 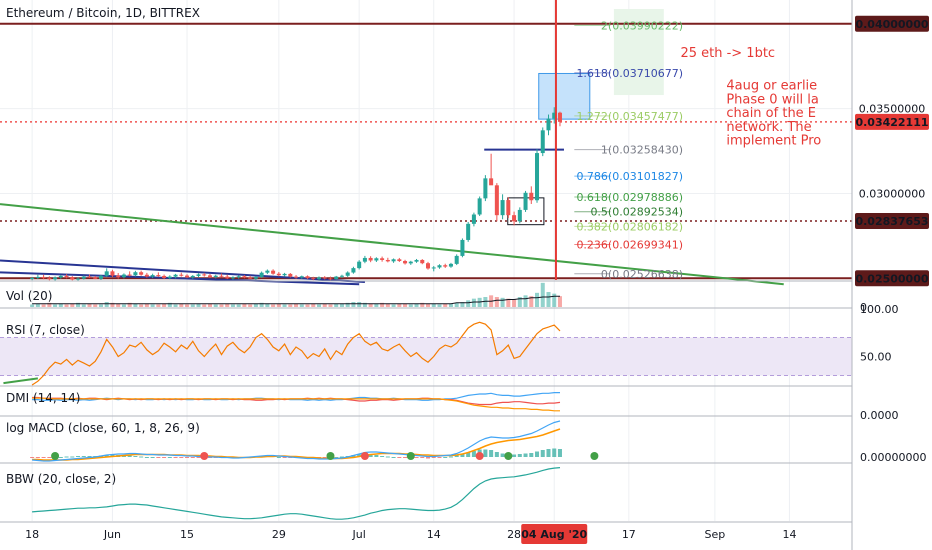 What do you see at coordinates (43, 398) in the screenshot?
I see `dmi-pane-title: DMI (14, 14)` at bounding box center [43, 398].